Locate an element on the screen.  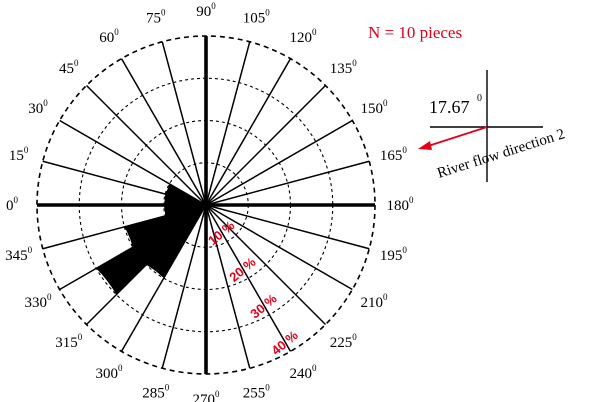
angle-label-75: 750 is located at coordinates (156, 17).